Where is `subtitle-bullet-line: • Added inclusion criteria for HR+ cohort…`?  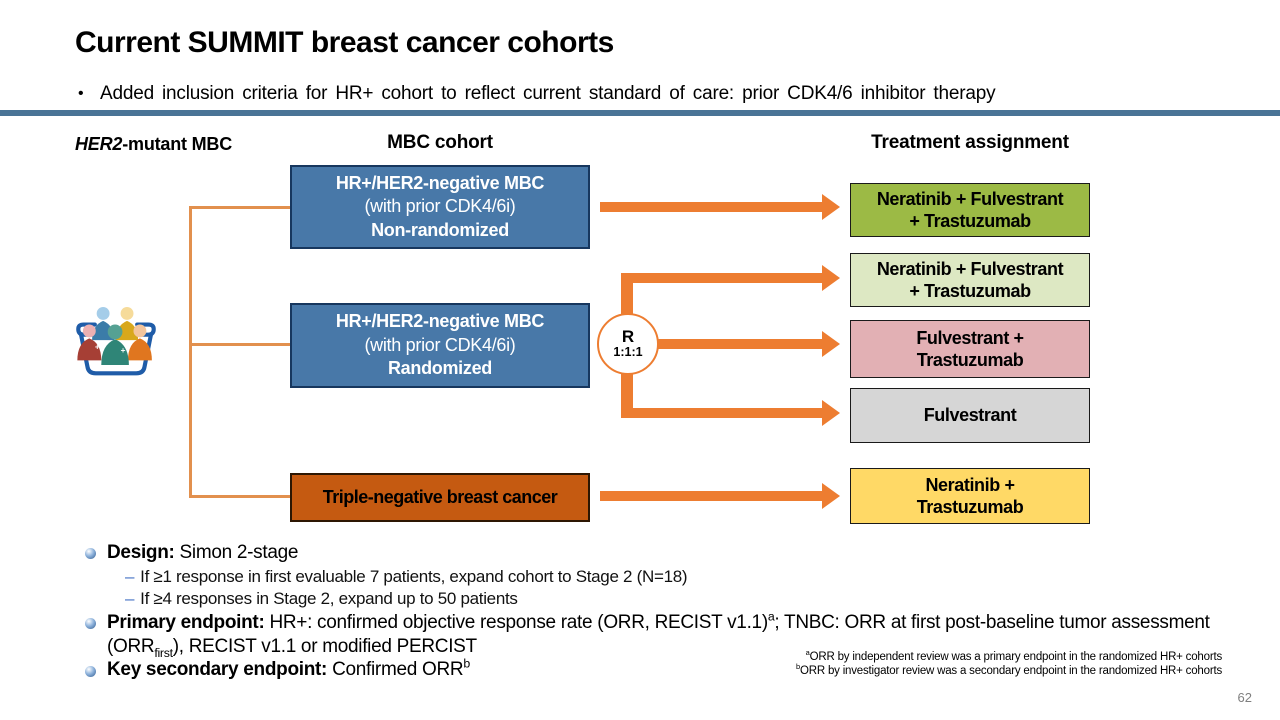 subtitle-bullet-line: • Added inclusion criteria for HR+ cohort… is located at coordinates (537, 94).